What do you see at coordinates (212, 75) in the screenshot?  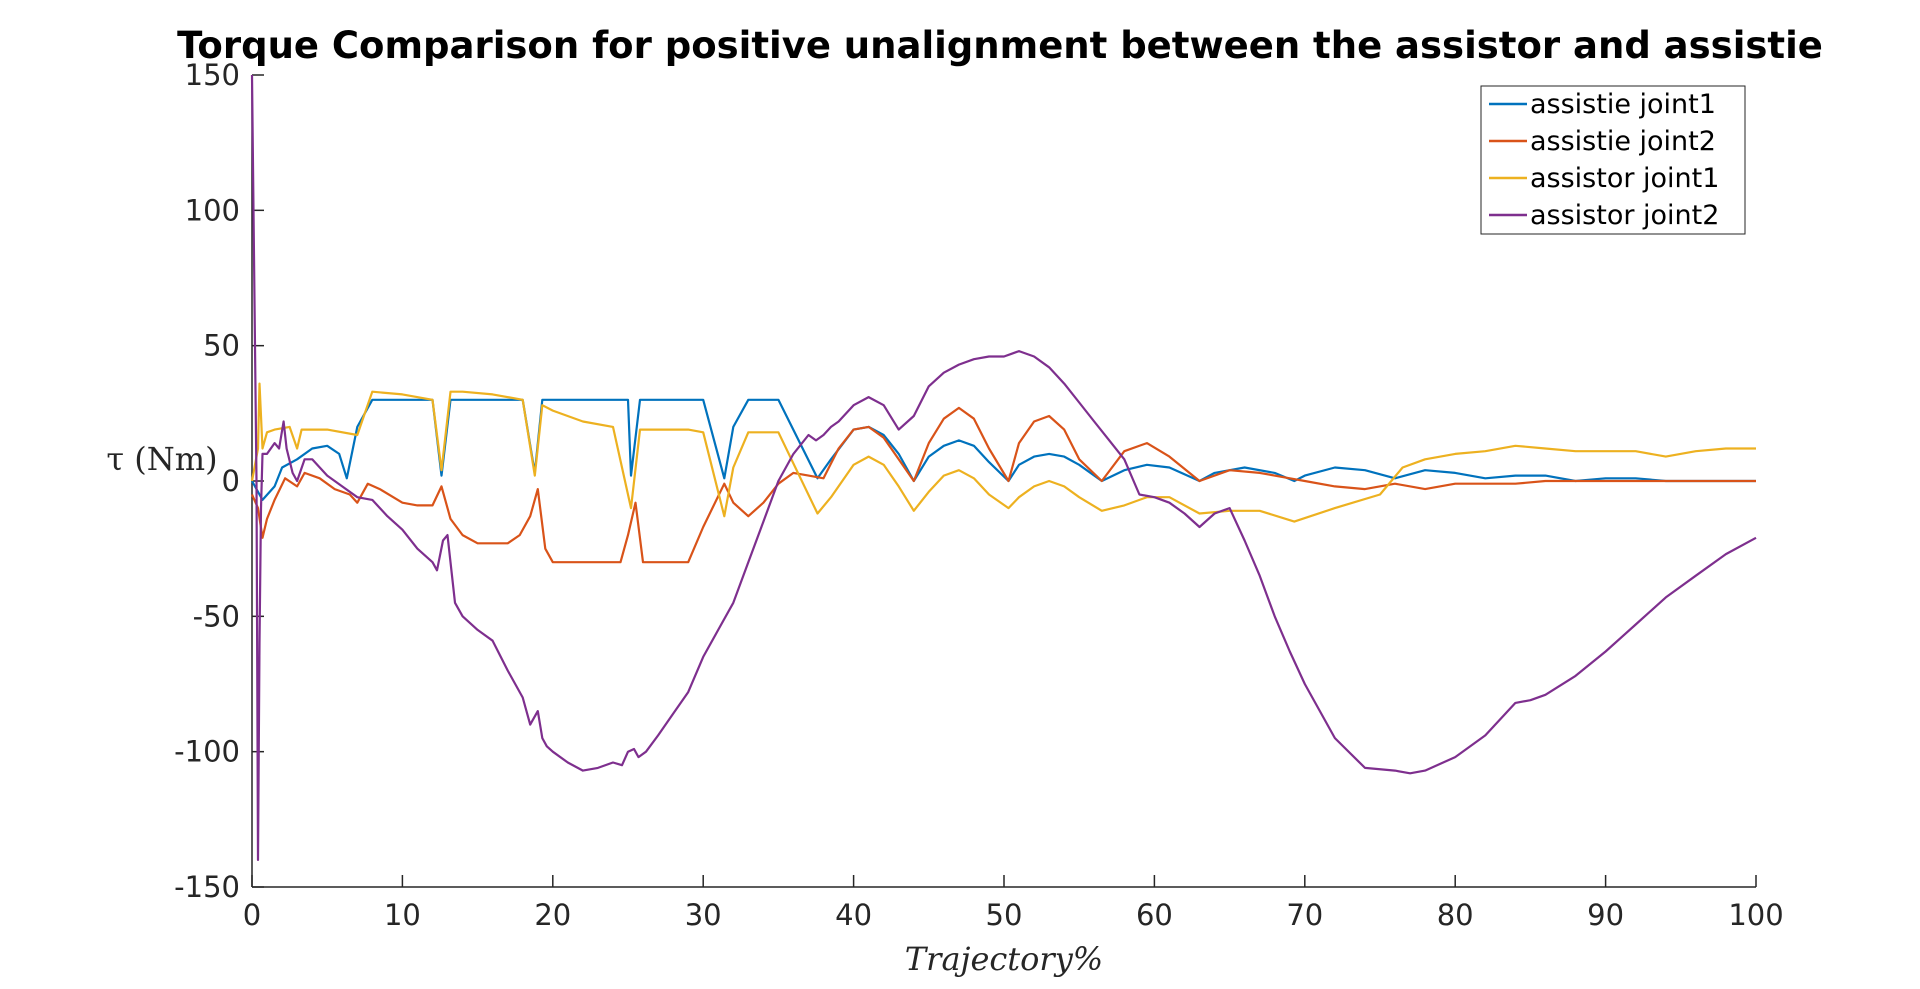 I see `y-tick-label: 150` at bounding box center [212, 75].